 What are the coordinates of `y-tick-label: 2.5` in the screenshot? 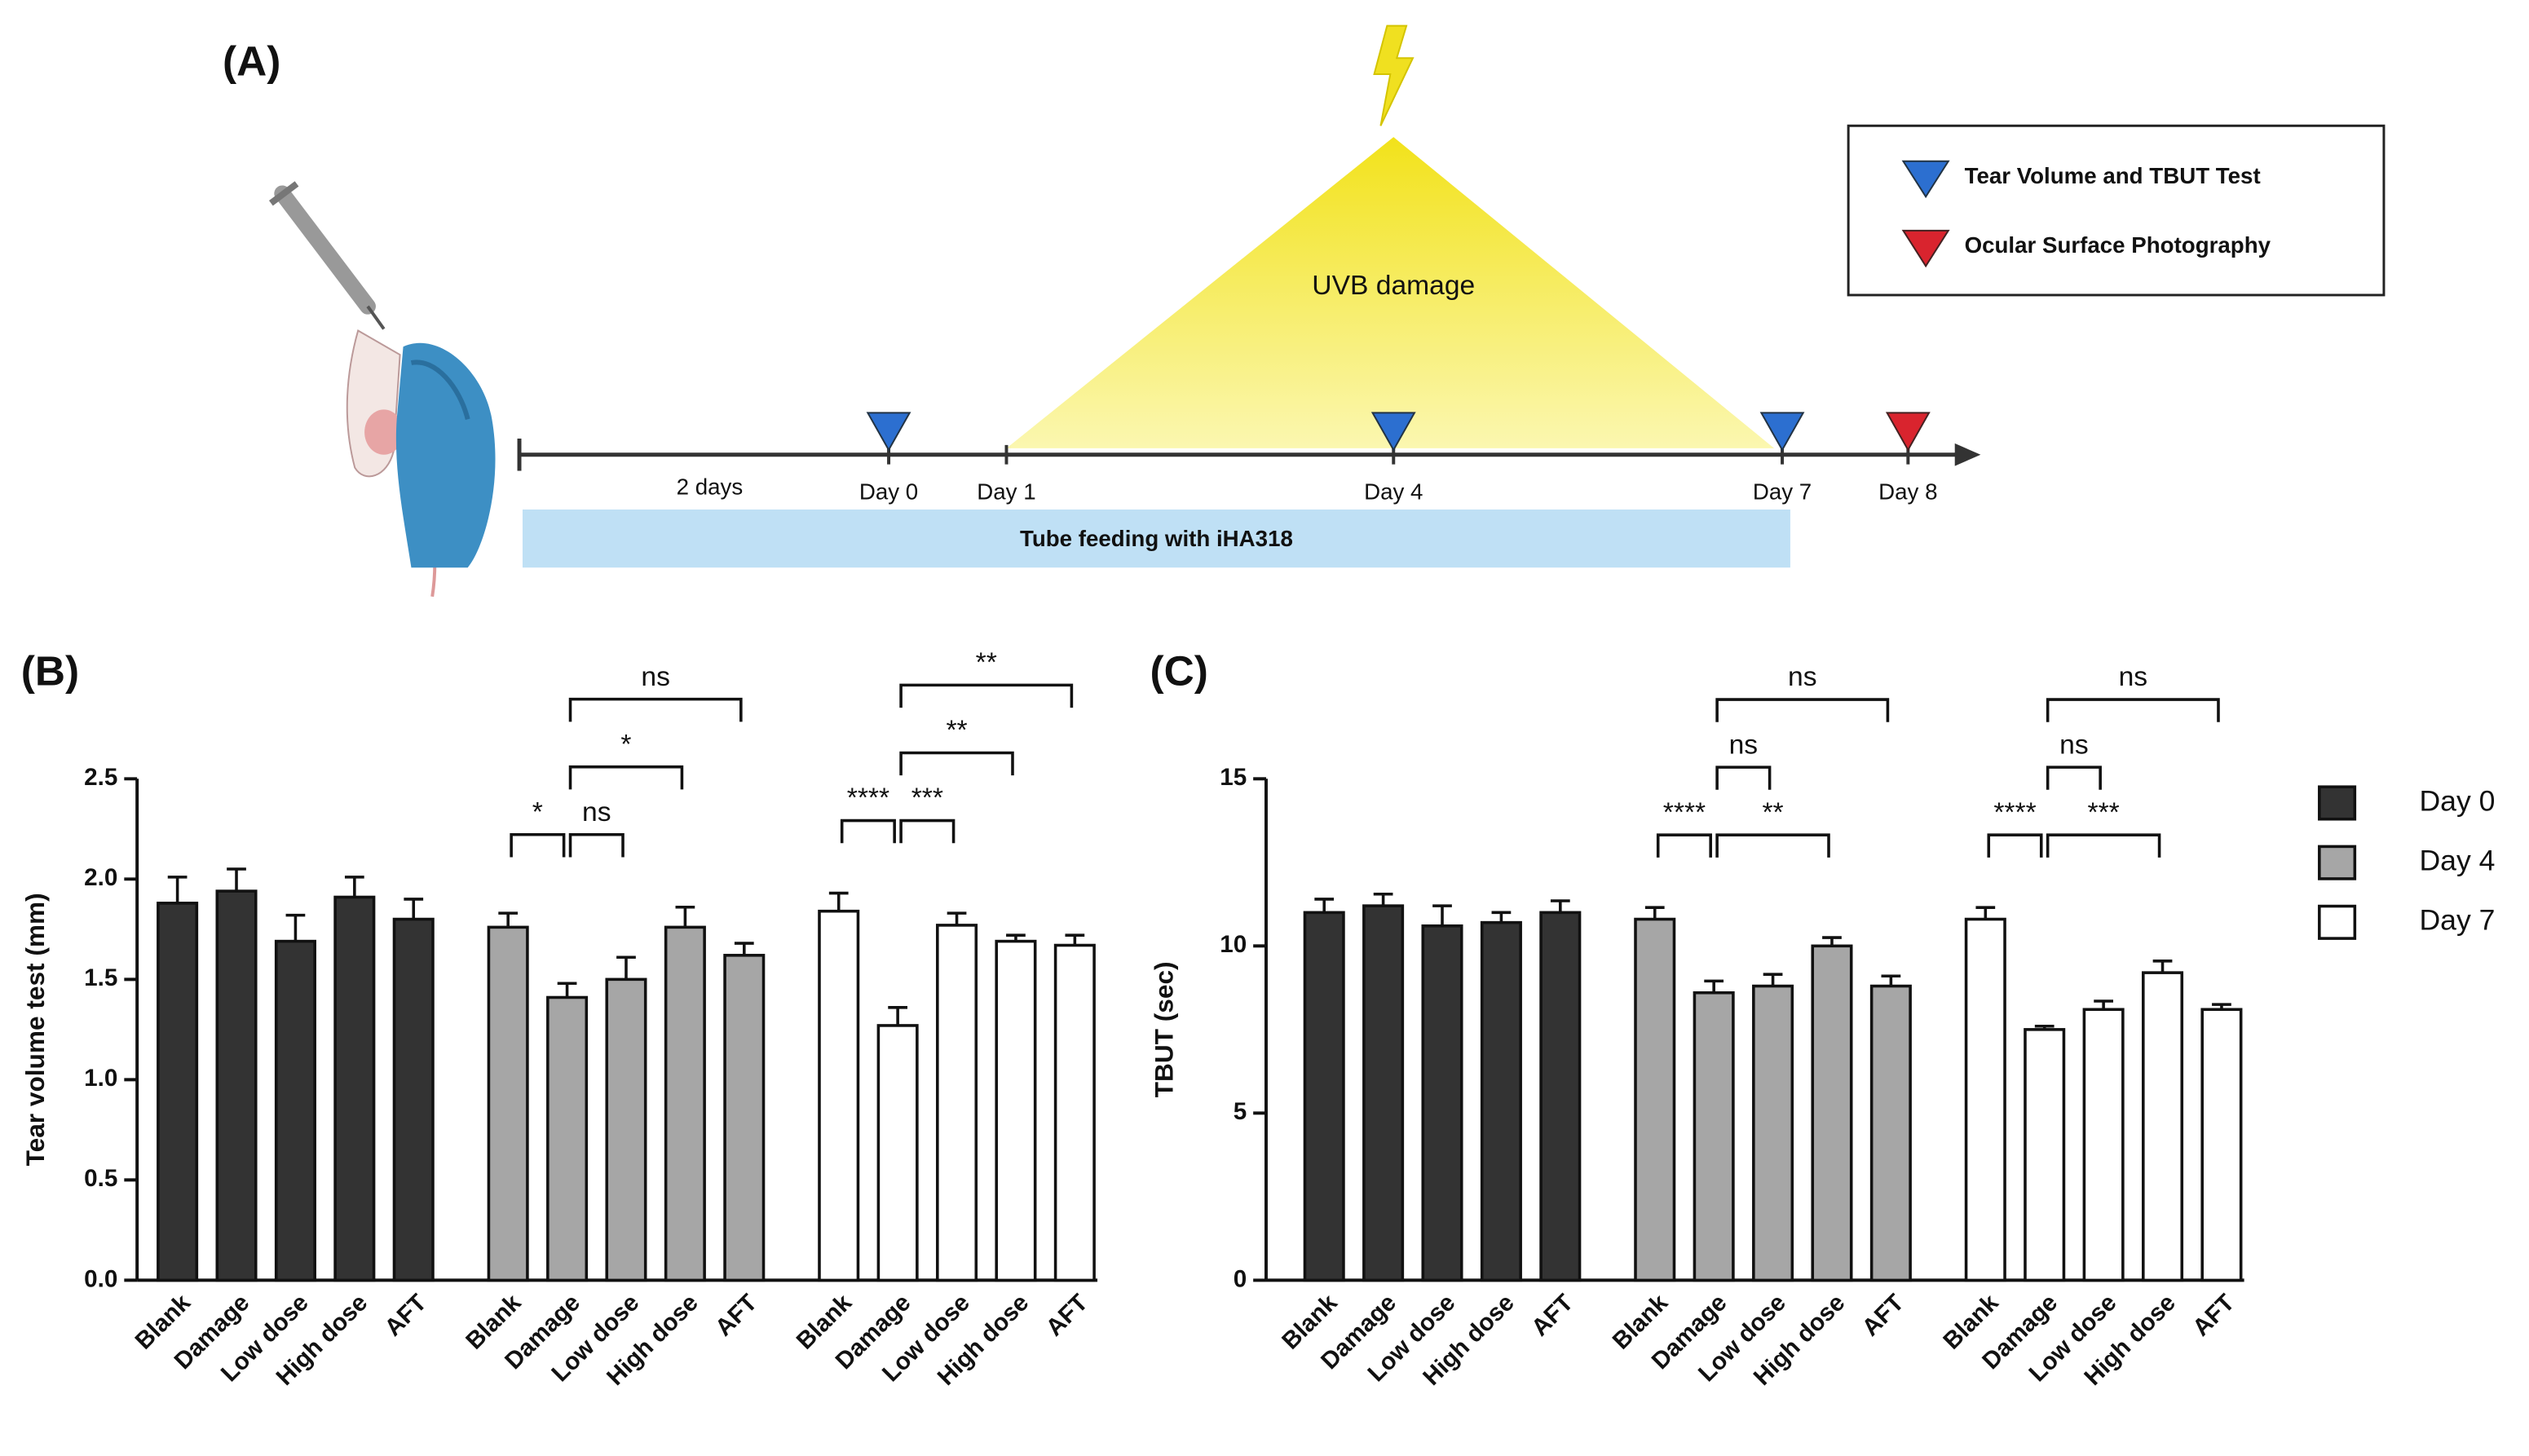 It's located at (100, 778).